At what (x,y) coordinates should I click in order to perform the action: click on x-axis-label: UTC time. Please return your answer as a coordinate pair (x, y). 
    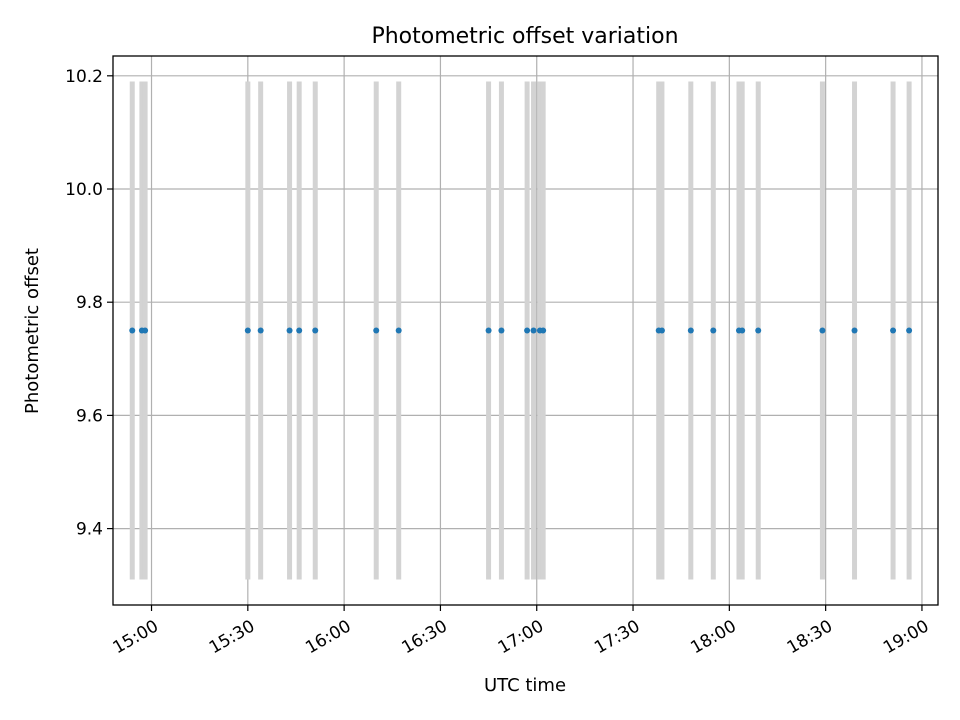
    Looking at the image, I should click on (525, 685).